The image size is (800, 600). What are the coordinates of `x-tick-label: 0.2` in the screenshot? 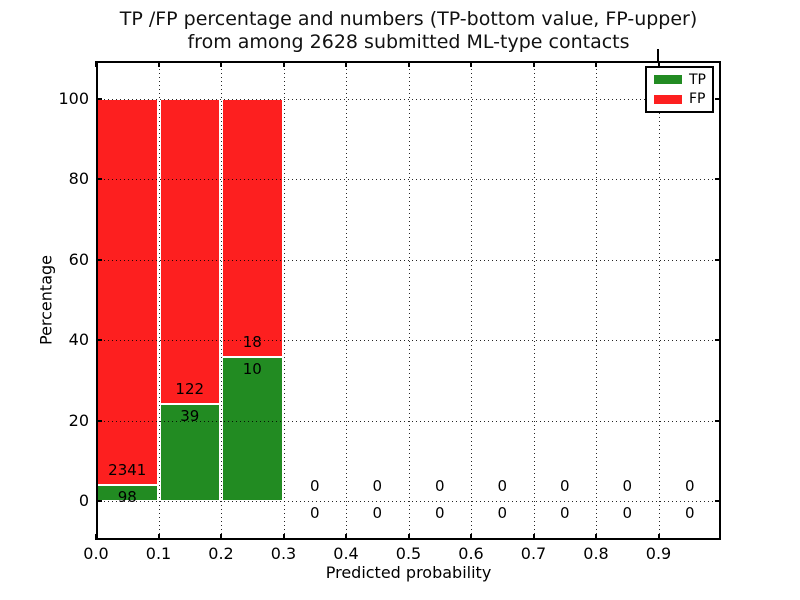 It's located at (221, 553).